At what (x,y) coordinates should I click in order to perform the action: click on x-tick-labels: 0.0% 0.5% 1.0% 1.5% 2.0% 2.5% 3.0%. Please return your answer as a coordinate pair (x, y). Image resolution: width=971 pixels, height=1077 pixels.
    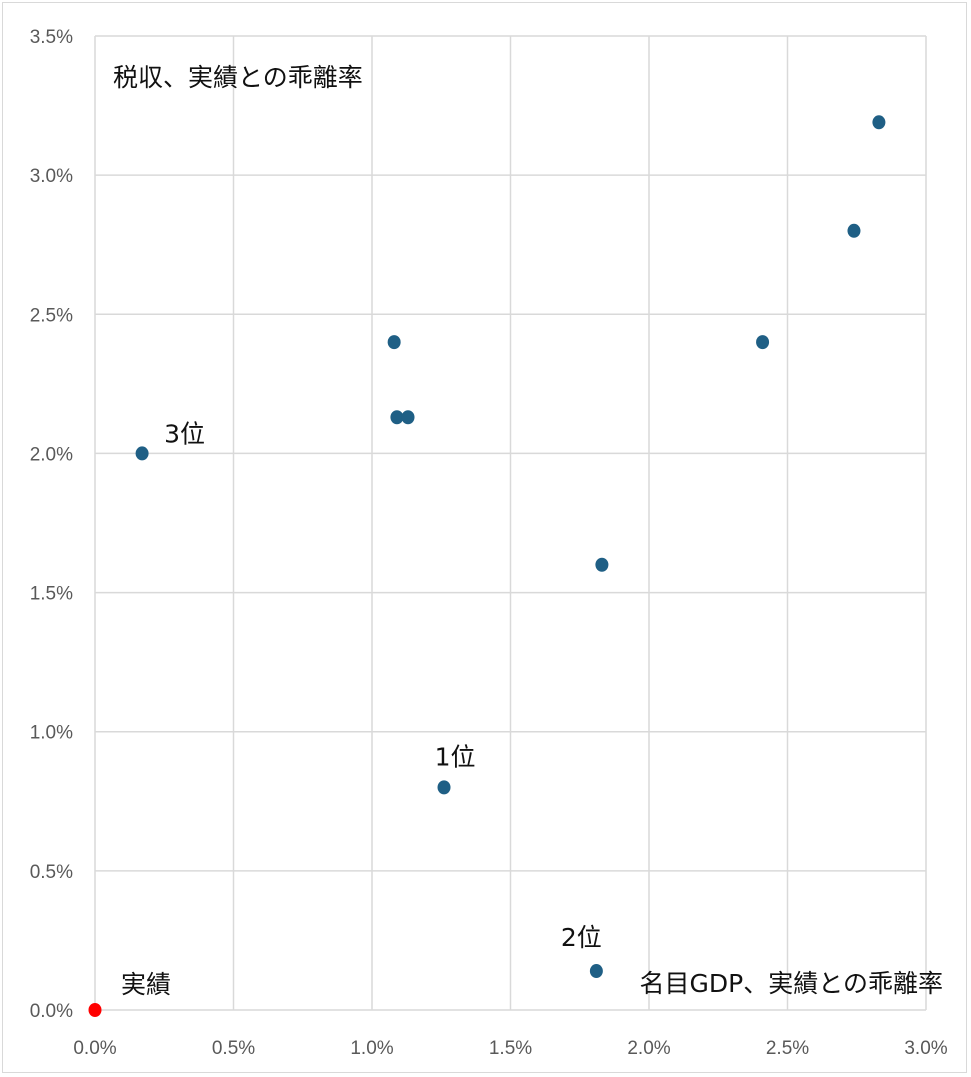
    Looking at the image, I should click on (510, 1048).